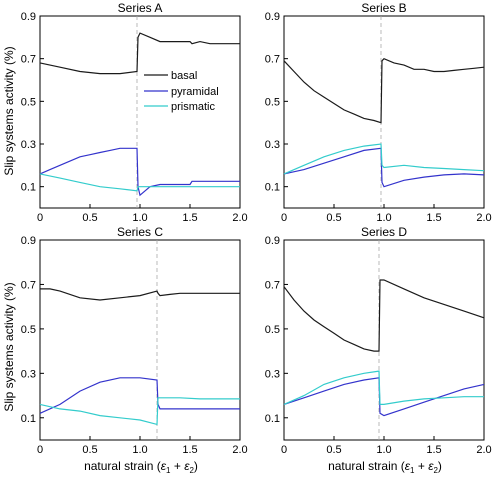 The height and width of the screenshot is (477, 500). What do you see at coordinates (9, 110) in the screenshot?
I see `y-axis-label-top: Slip systems activity (%)` at bounding box center [9, 110].